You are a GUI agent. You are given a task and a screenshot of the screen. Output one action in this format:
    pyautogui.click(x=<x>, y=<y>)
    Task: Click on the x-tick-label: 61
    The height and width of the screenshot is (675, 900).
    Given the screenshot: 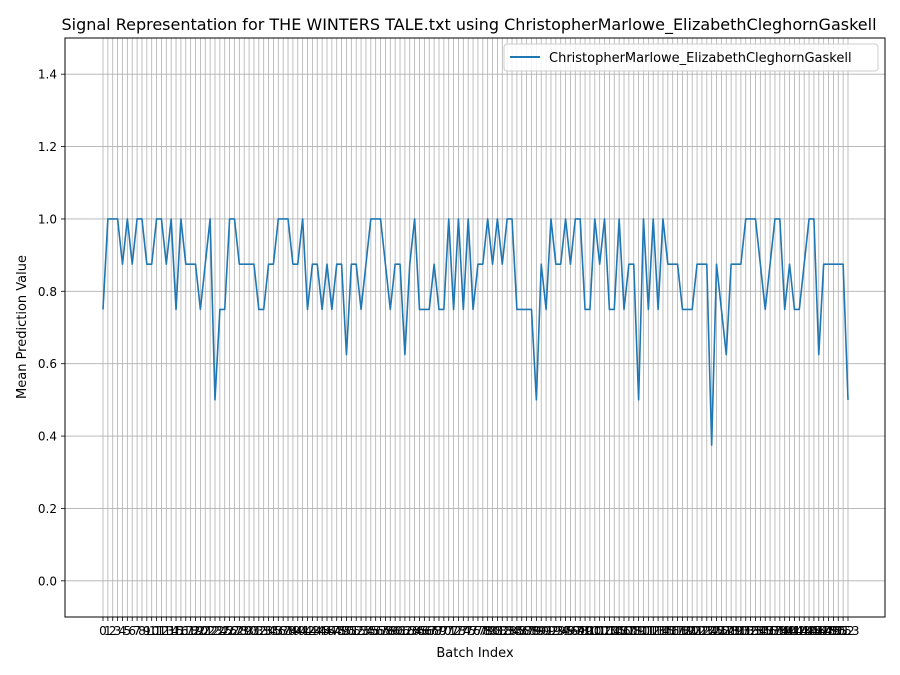 What is the action you would take?
    pyautogui.click(x=399, y=631)
    